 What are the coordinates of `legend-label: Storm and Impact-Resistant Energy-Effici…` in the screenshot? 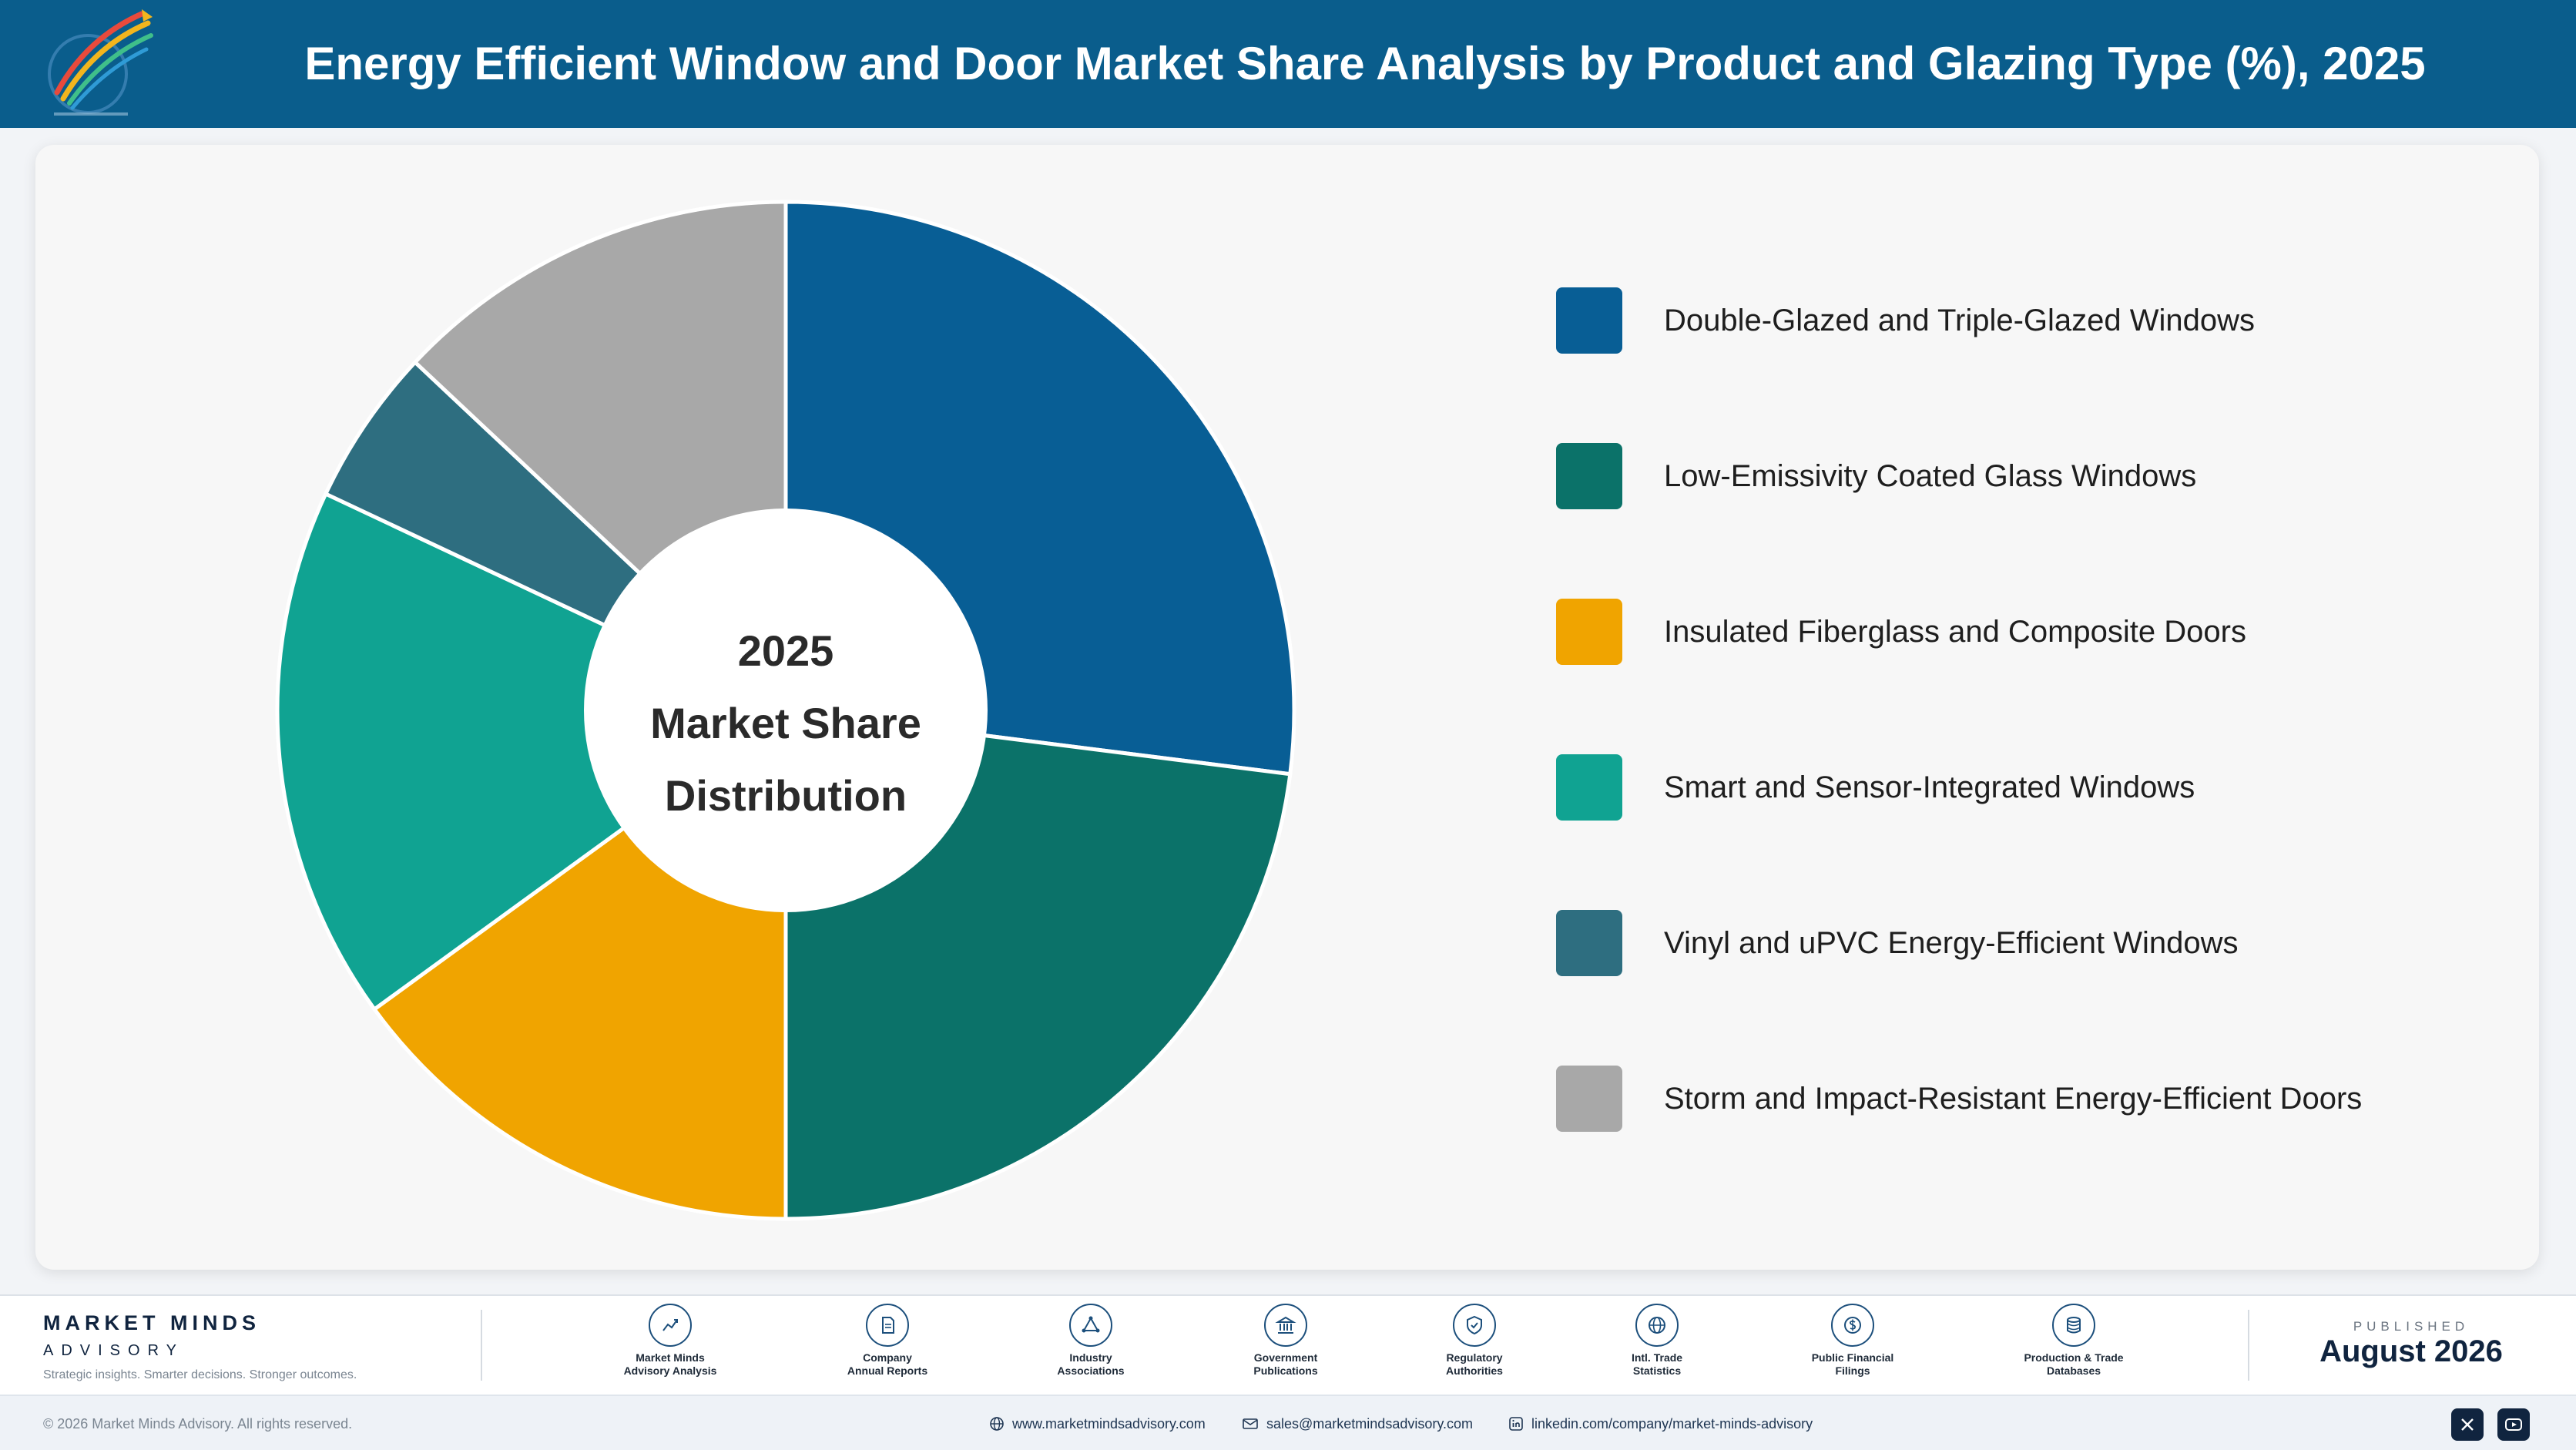 It's located at (2013, 1099).